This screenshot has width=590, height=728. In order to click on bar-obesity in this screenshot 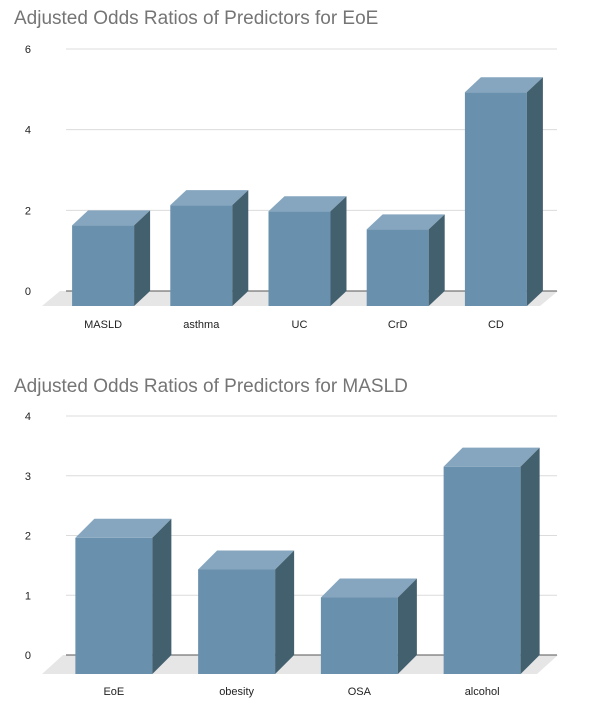, I will do `click(246, 612)`.